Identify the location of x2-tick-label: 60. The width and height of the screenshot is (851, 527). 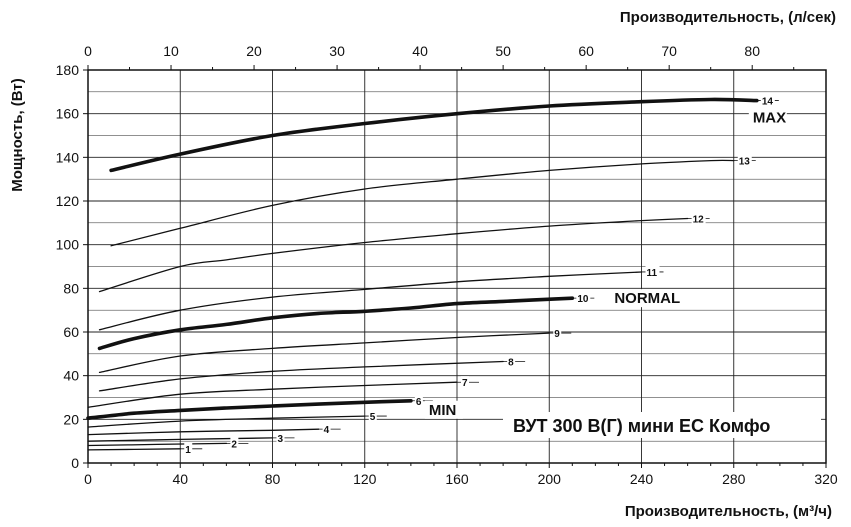
(586, 51).